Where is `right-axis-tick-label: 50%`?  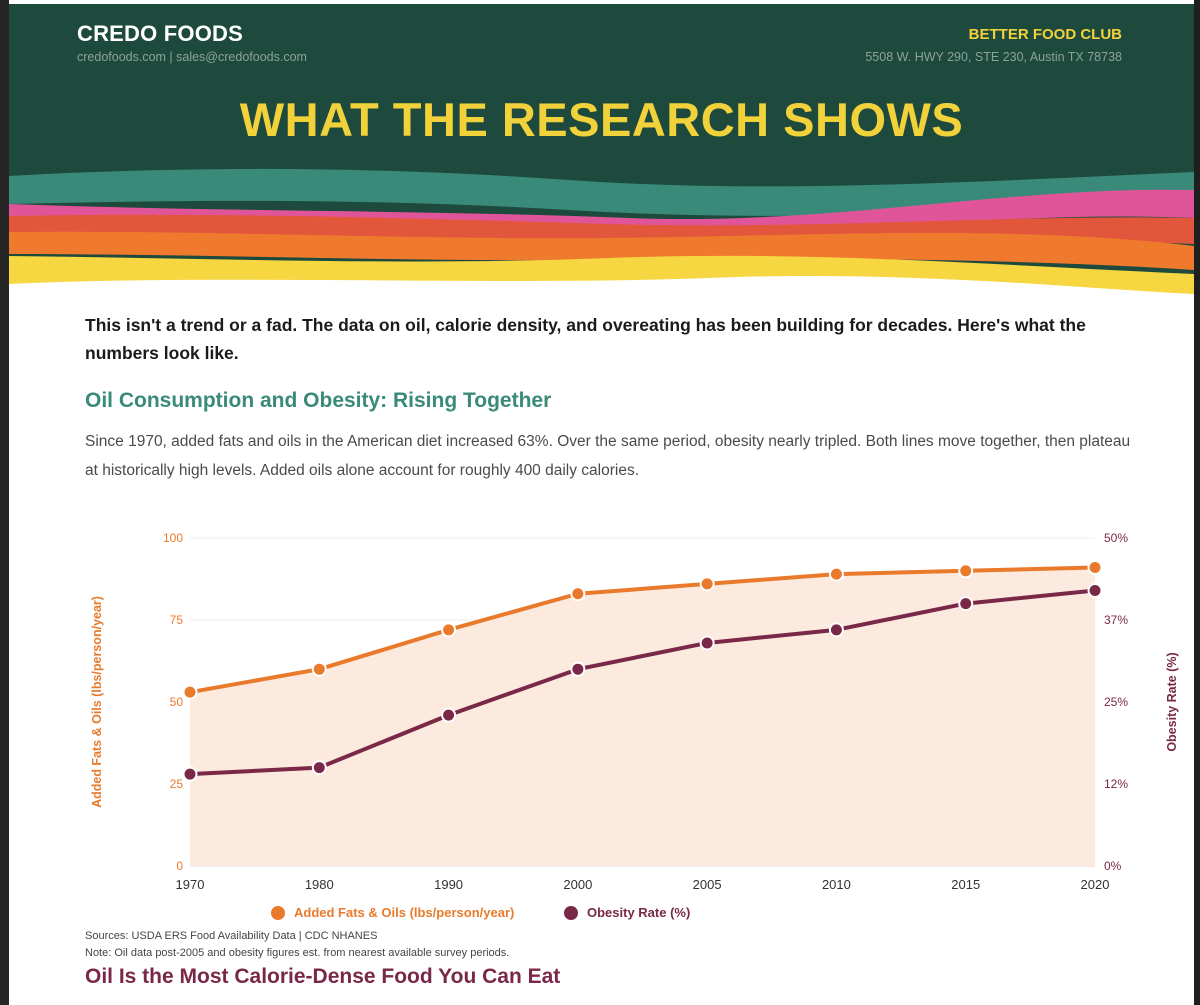
right-axis-tick-label: 50% is located at coordinates (1116, 538).